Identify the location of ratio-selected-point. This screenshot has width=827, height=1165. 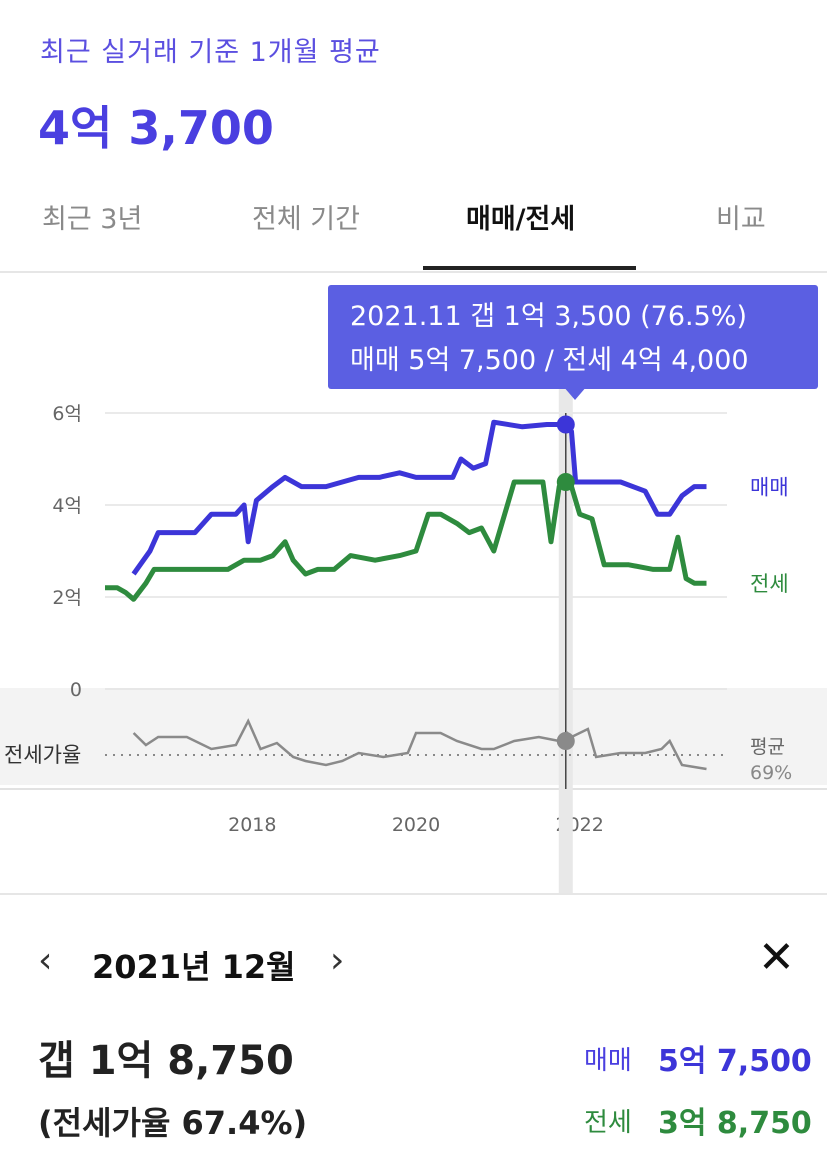
(565, 741).